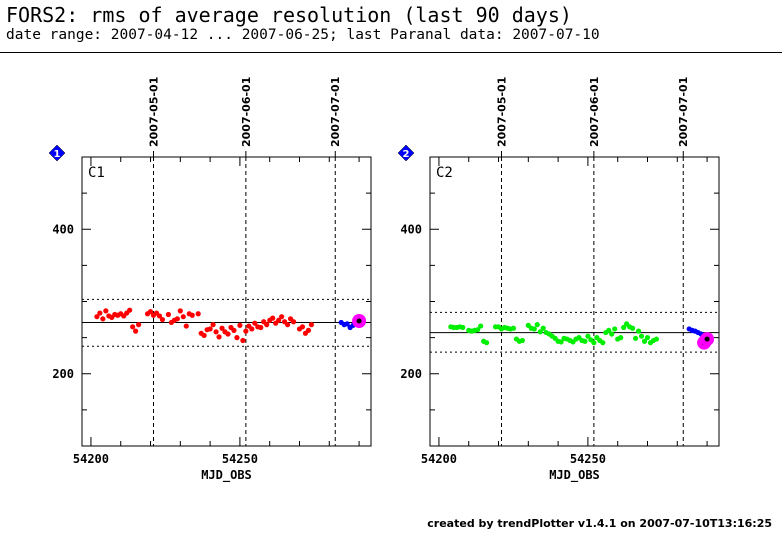 The image size is (782, 542). What do you see at coordinates (707, 339) in the screenshot?
I see `panel-2-highlight-point-core` at bounding box center [707, 339].